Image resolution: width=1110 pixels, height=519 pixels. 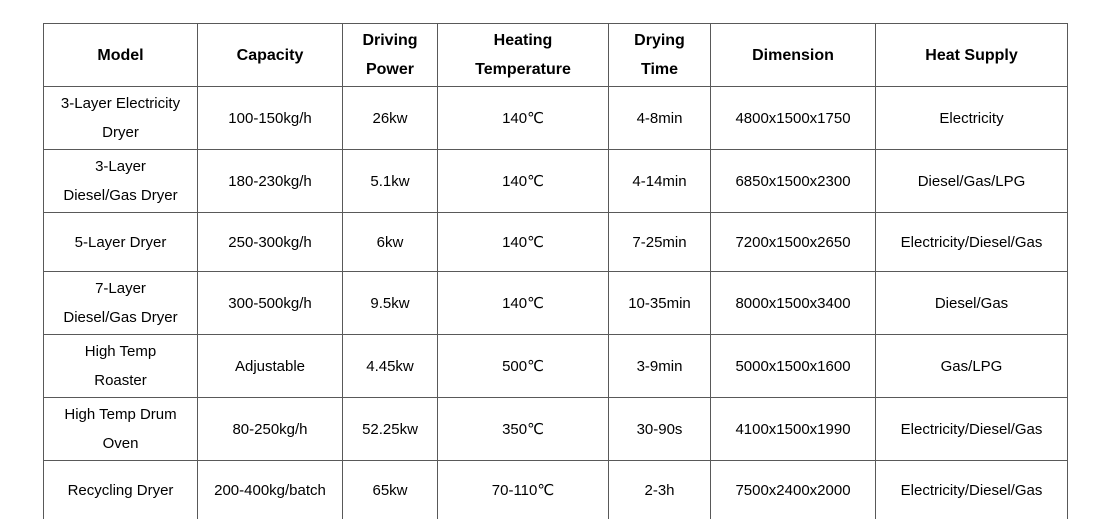 What do you see at coordinates (659, 242) in the screenshot?
I see `cell-drying-time: 7-25min` at bounding box center [659, 242].